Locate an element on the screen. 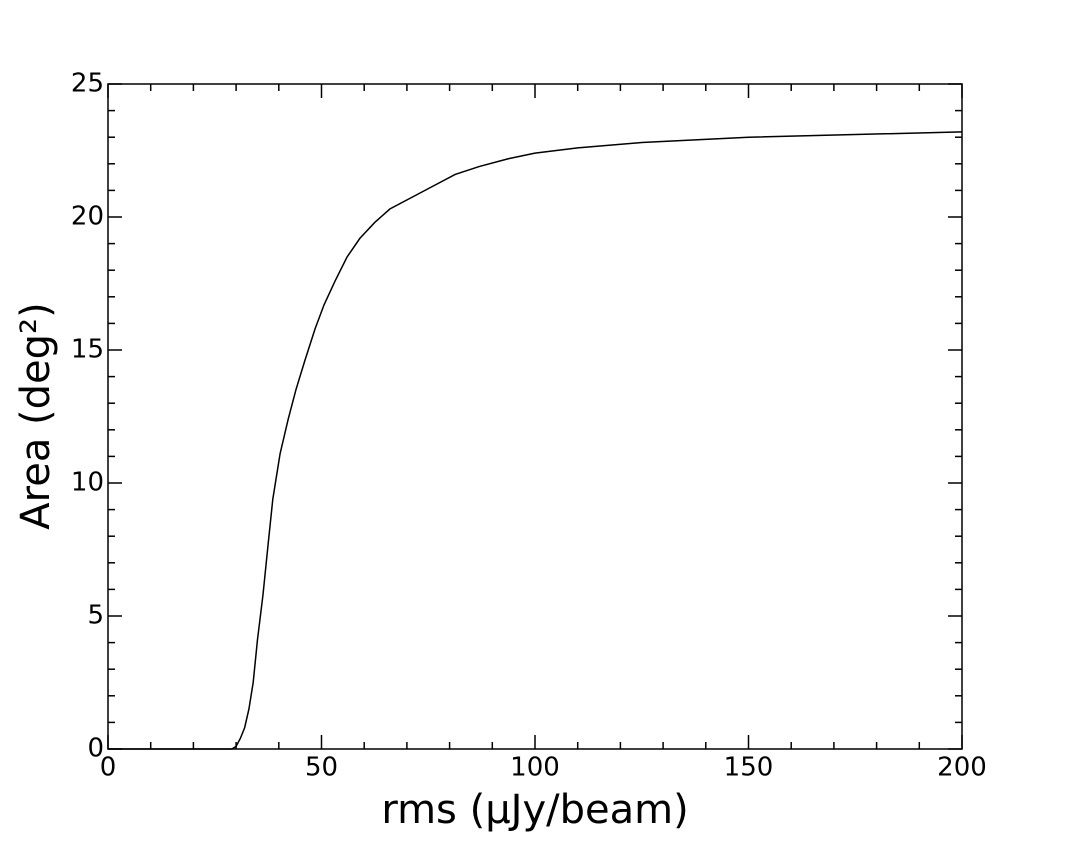 The height and width of the screenshot is (842, 1068). y-tick-label: 15 is located at coordinates (87, 350).